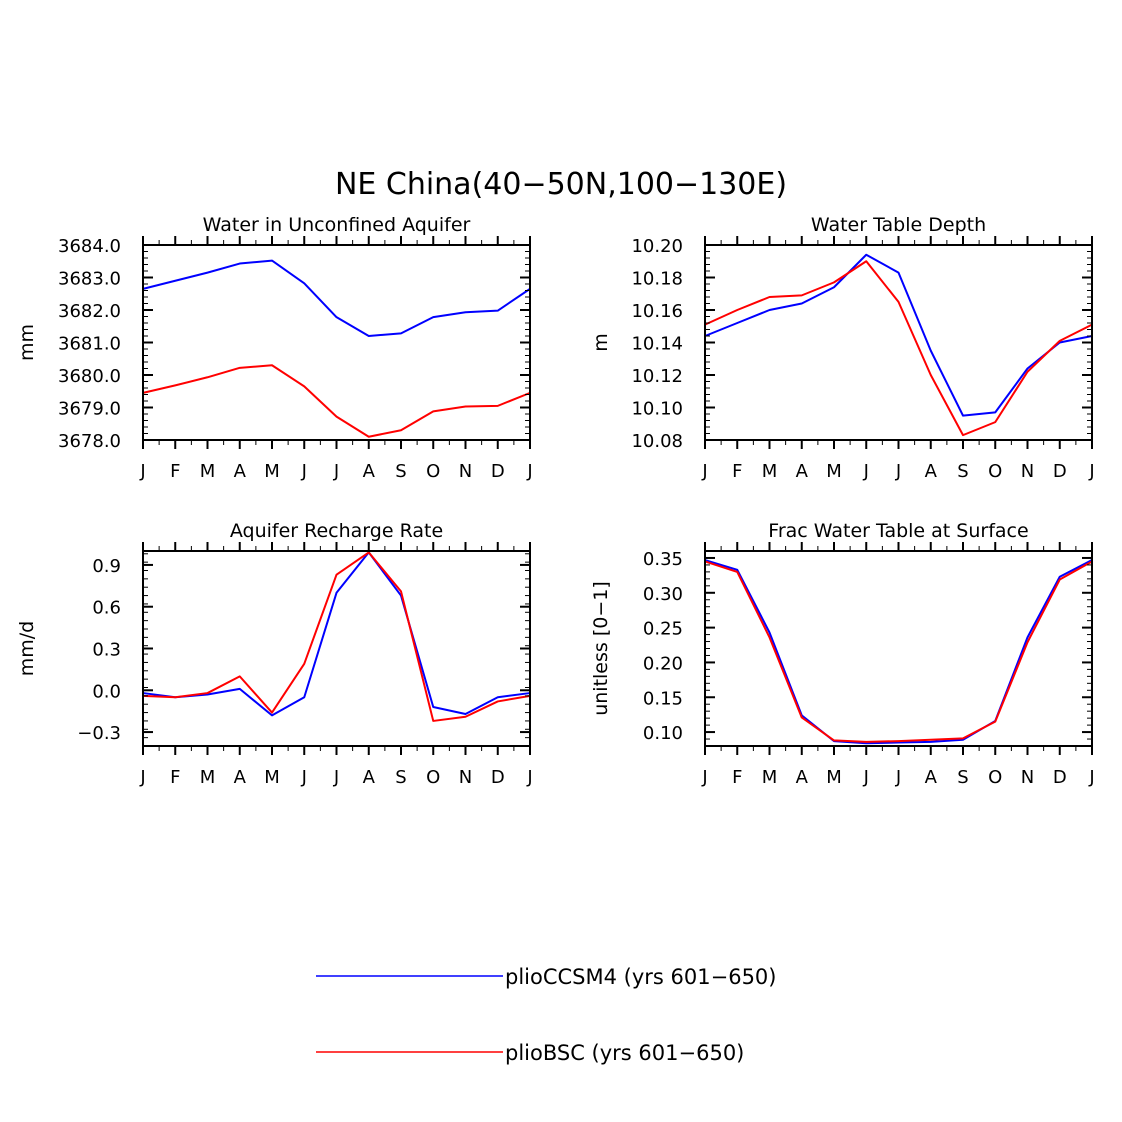  I want to click on y-axis-label-water-in-unconfined-aquifer: mm, so click(27, 342).